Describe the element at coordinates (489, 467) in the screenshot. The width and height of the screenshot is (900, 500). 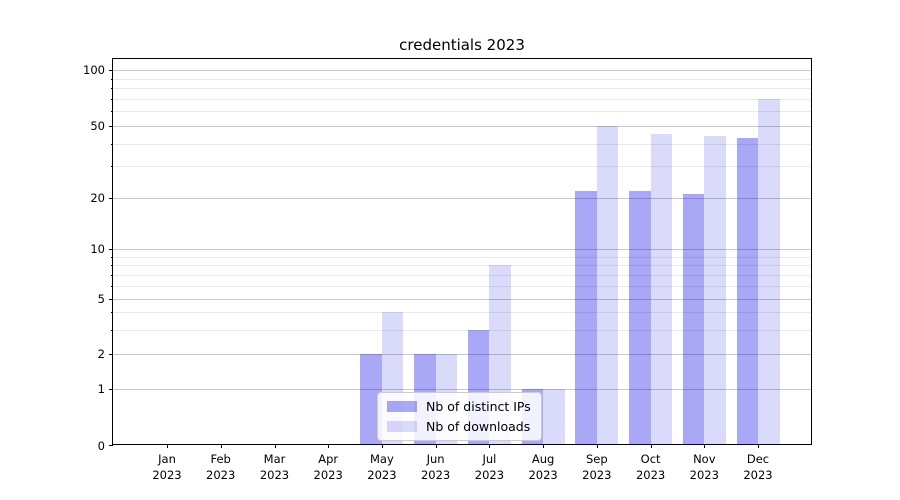
I see `x-tick-label: Jul 2023` at that location.